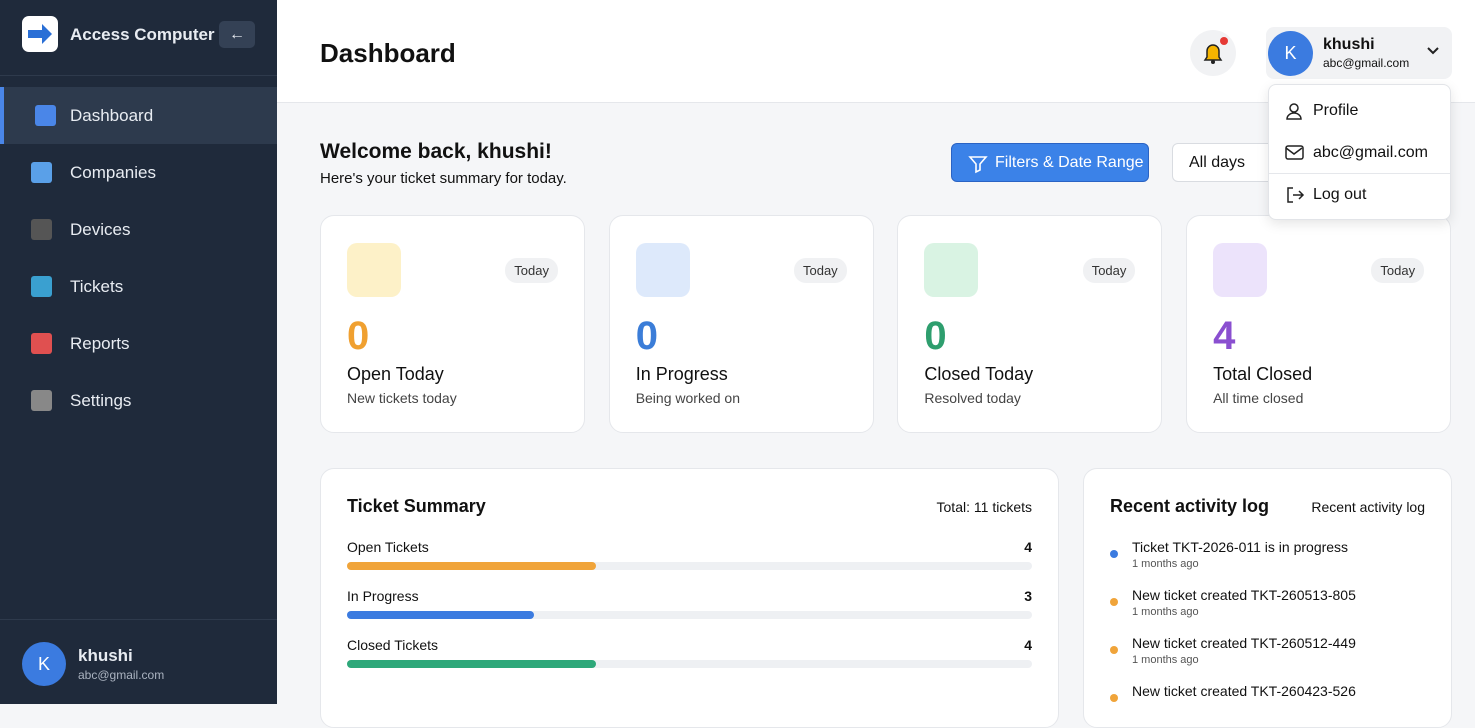 The height and width of the screenshot is (728, 1475). I want to click on row-label: In Progress, so click(383, 596).